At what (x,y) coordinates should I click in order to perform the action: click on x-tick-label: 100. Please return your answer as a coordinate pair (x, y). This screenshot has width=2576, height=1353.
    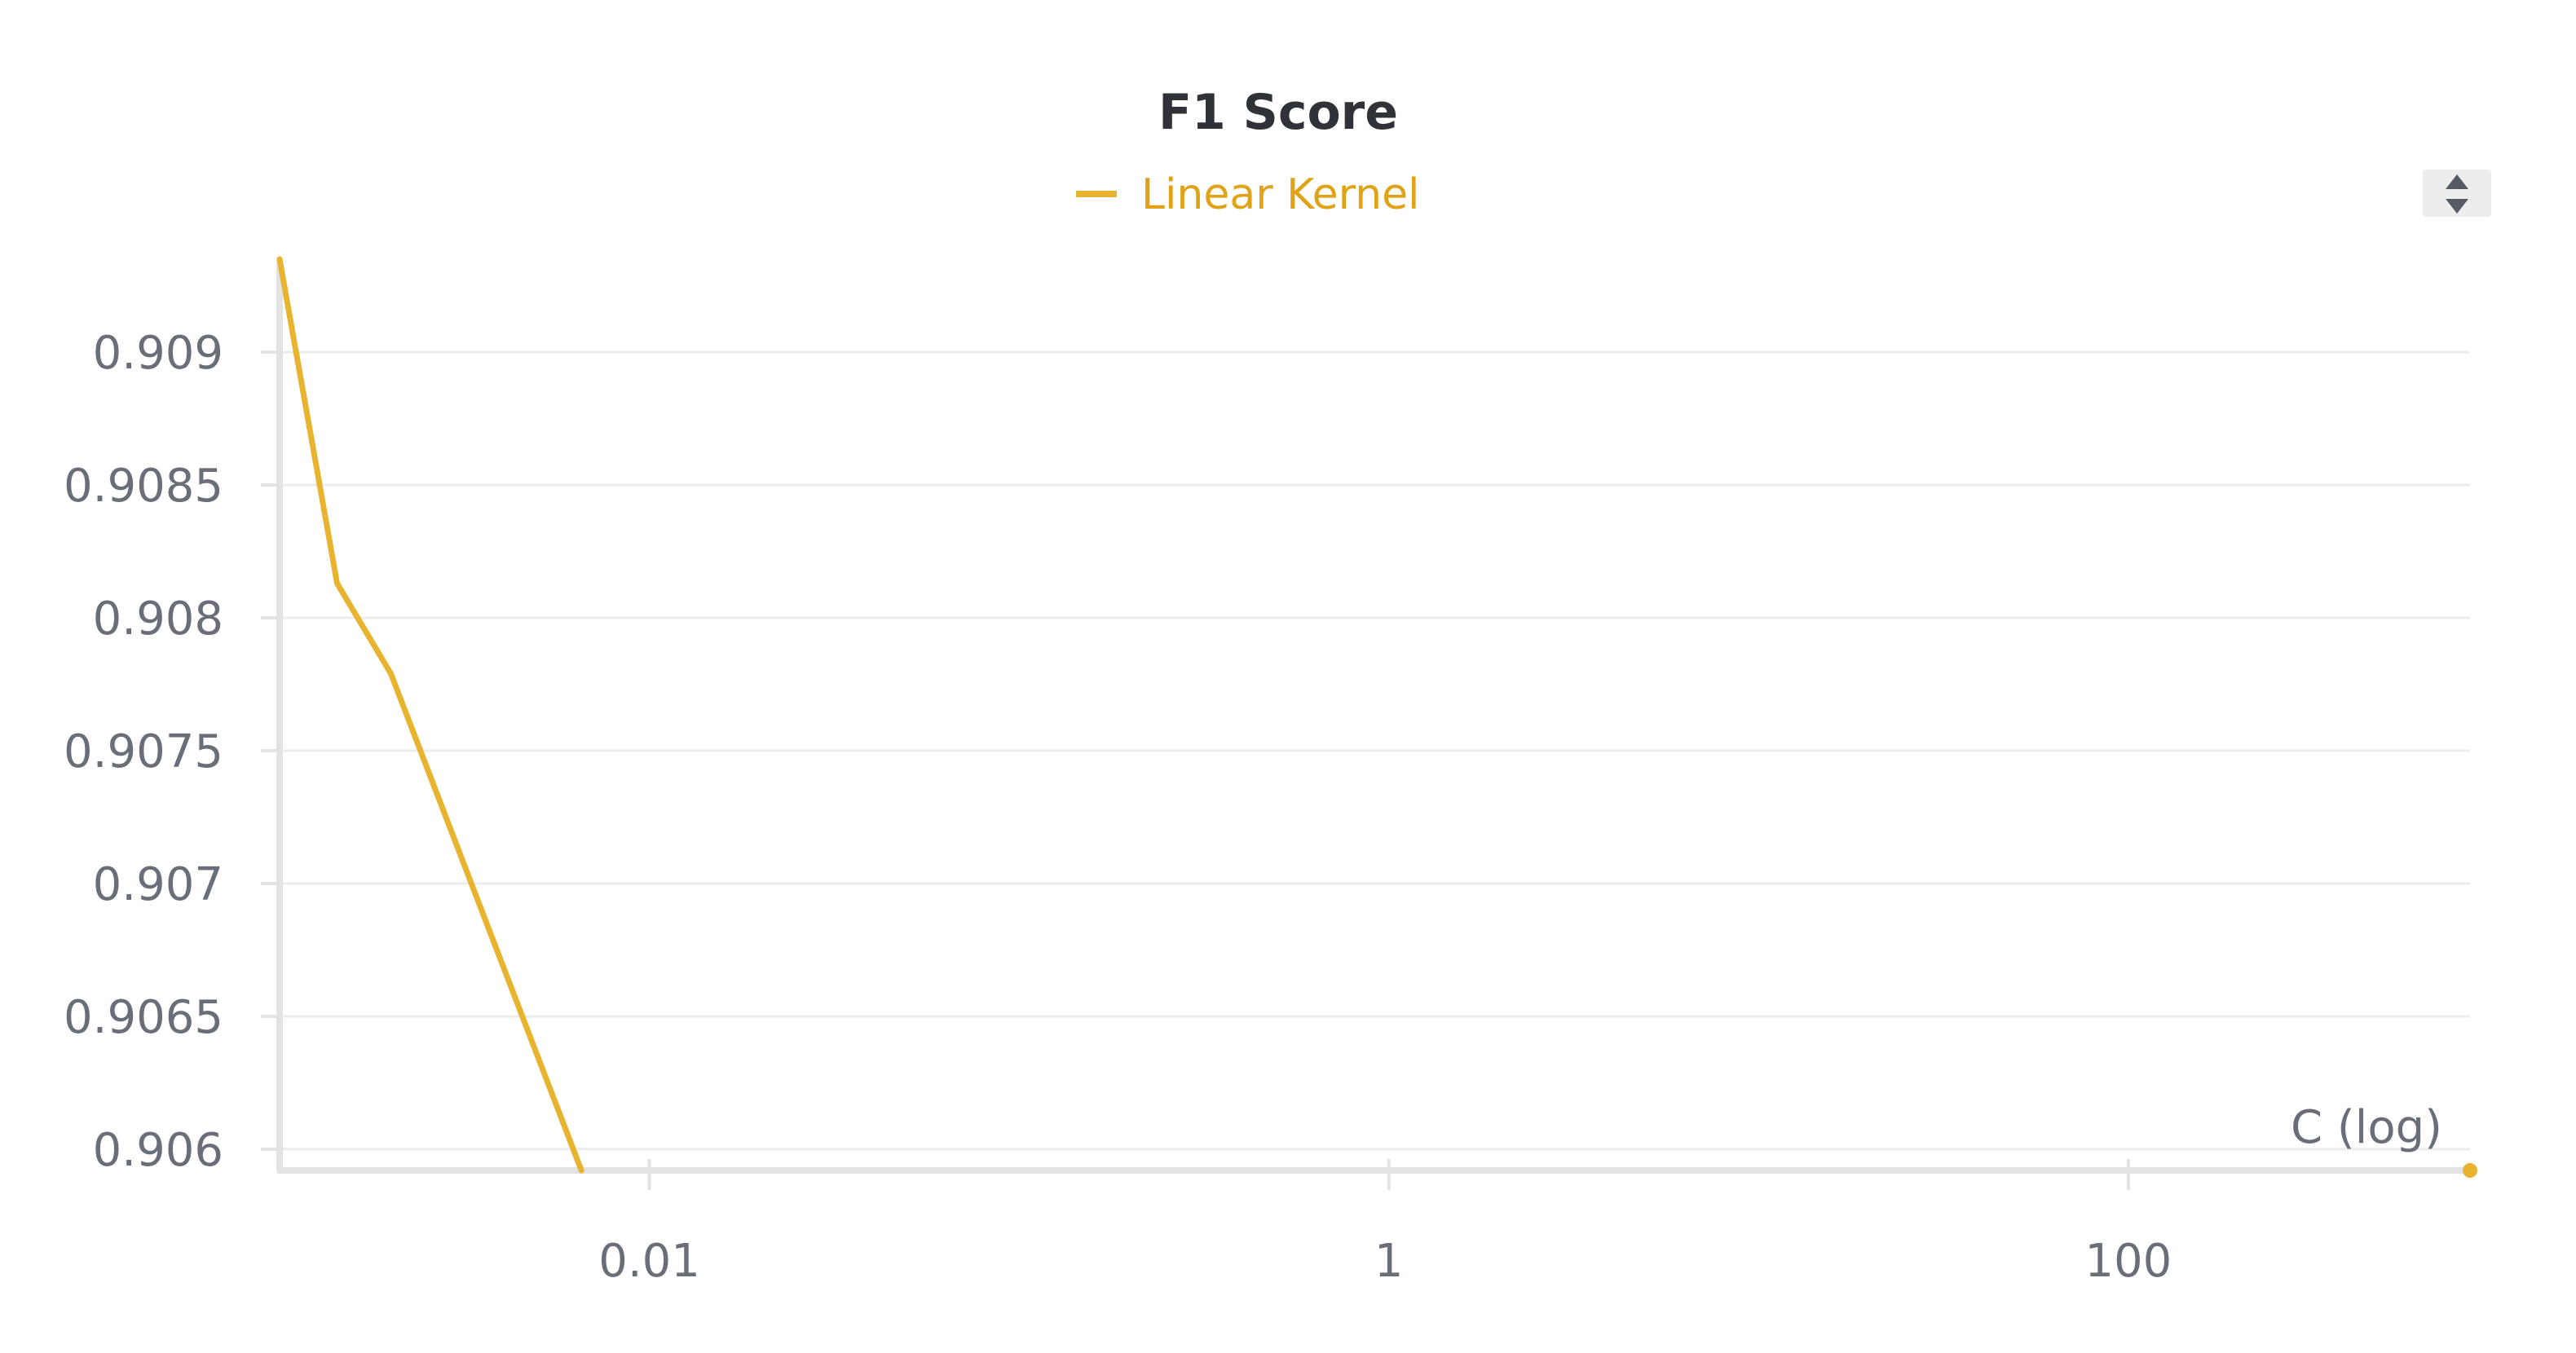
    Looking at the image, I should click on (2128, 1261).